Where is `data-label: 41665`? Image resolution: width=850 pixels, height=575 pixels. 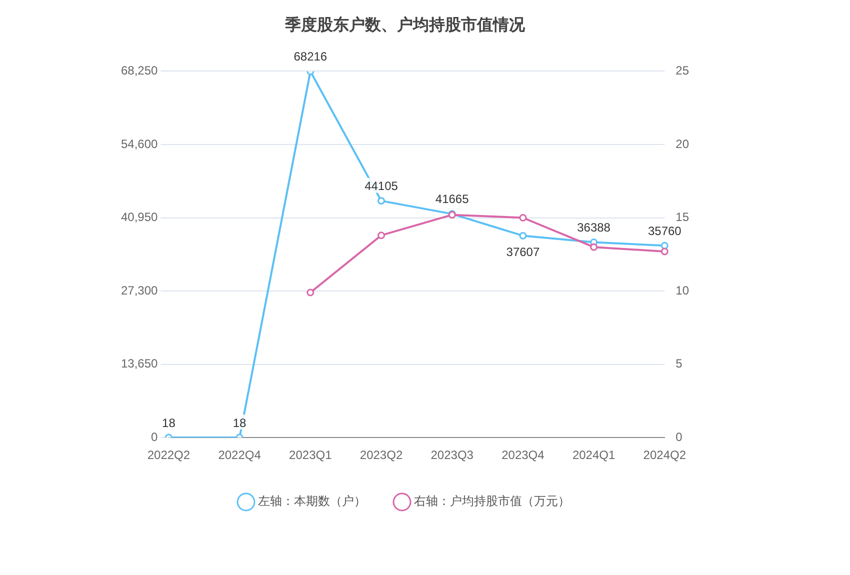 data-label: 41665 is located at coordinates (452, 199).